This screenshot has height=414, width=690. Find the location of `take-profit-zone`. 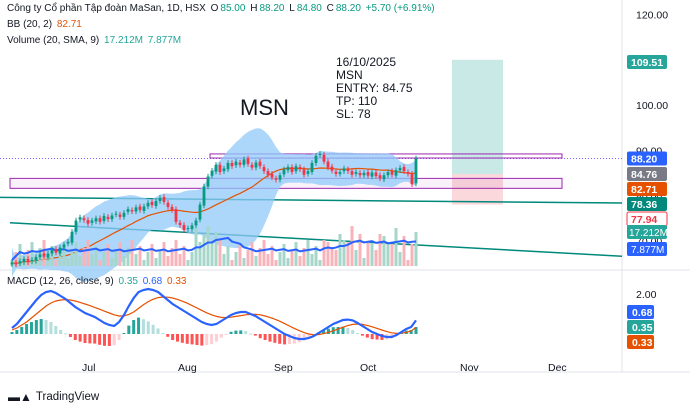

take-profit-zone is located at coordinates (477, 117).